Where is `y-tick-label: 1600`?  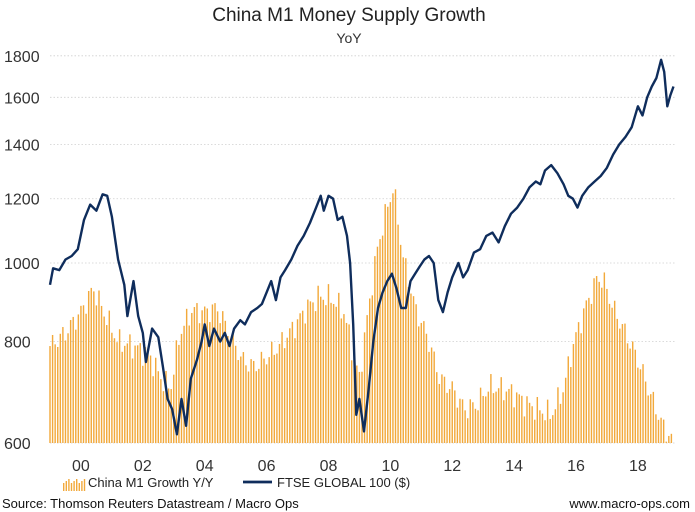 y-tick-label: 1600 is located at coordinates (22, 98).